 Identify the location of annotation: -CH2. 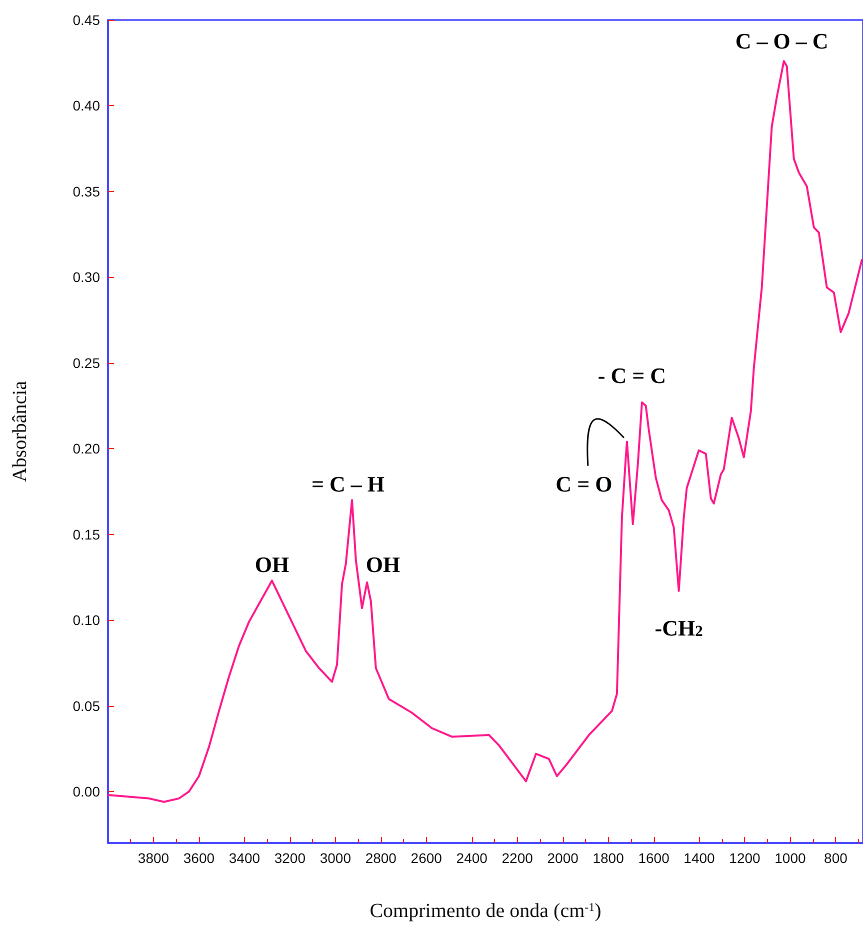
(679, 627).